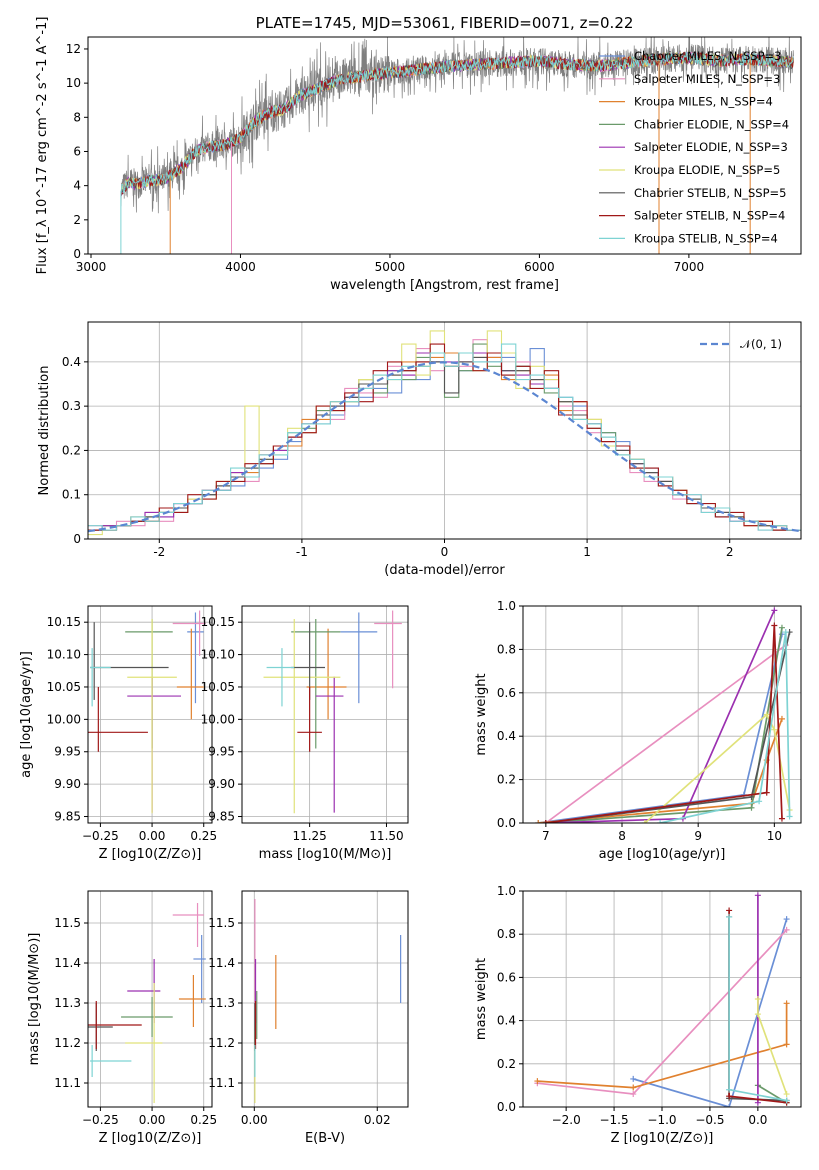  What do you see at coordinates (221, 1003) in the screenshot?
I see `y-tick-label: 11.3` at bounding box center [221, 1003].